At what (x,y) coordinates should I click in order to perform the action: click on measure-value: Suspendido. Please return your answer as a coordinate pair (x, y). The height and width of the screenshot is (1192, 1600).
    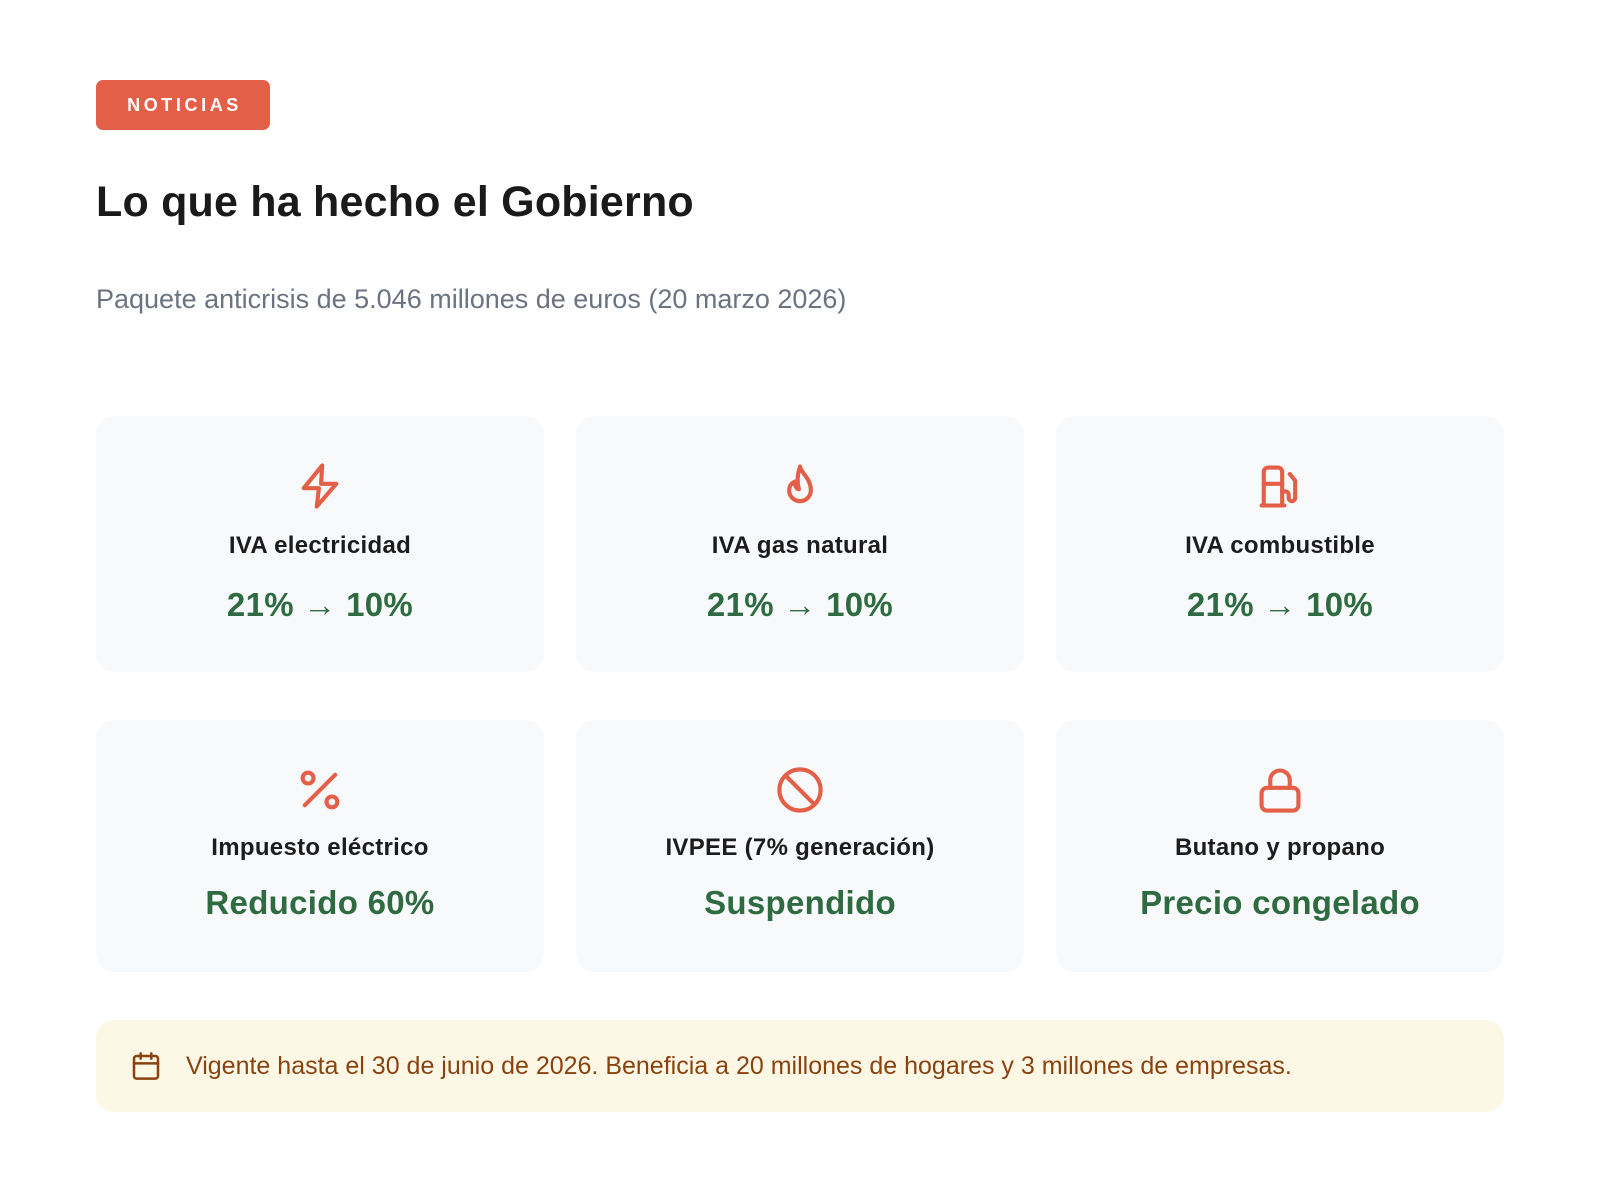
    Looking at the image, I should click on (800, 902).